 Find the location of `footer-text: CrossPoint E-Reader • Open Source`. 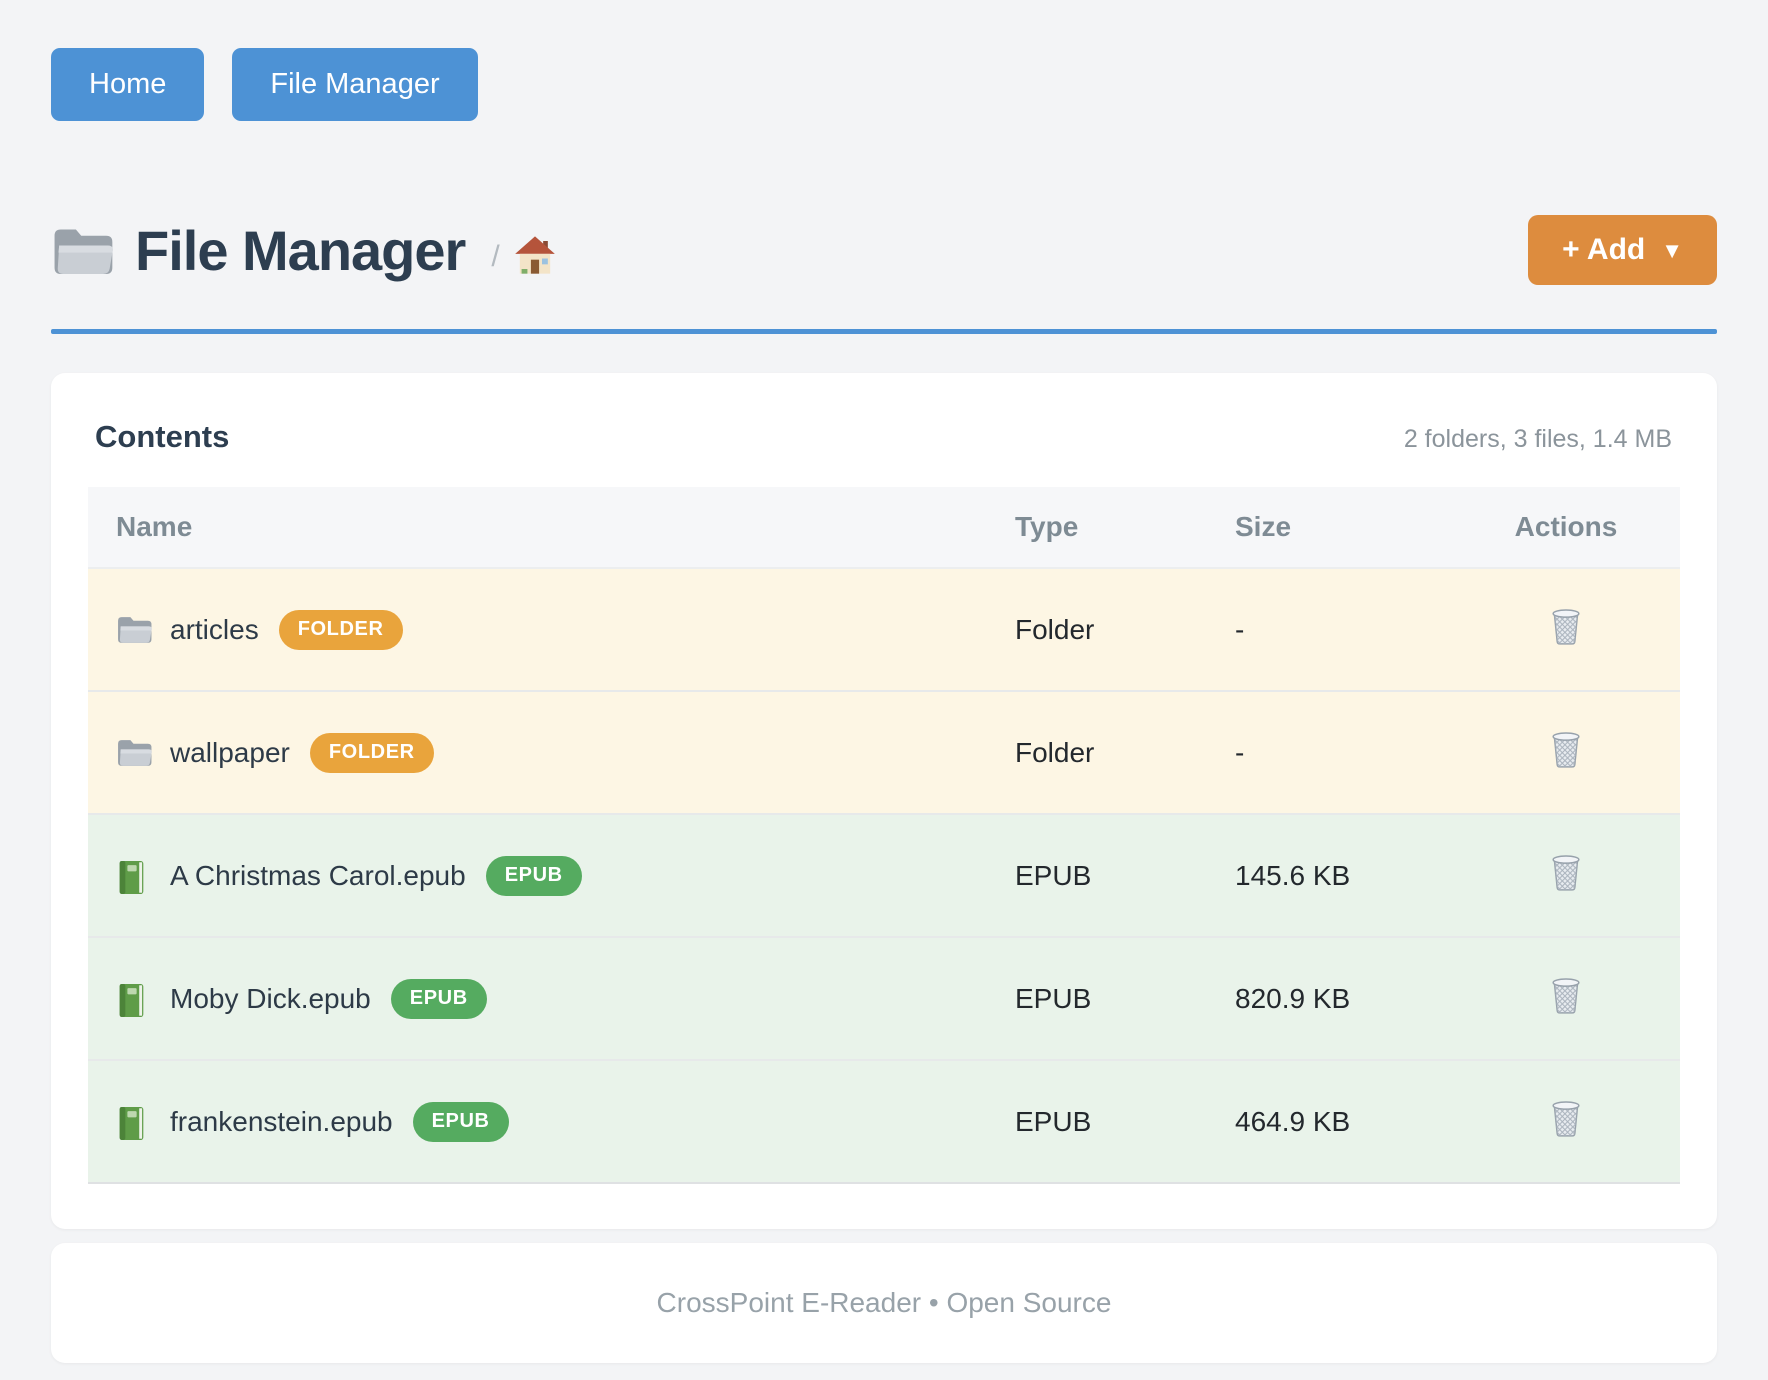

footer-text: CrossPoint E-Reader • Open Source is located at coordinates (884, 1302).